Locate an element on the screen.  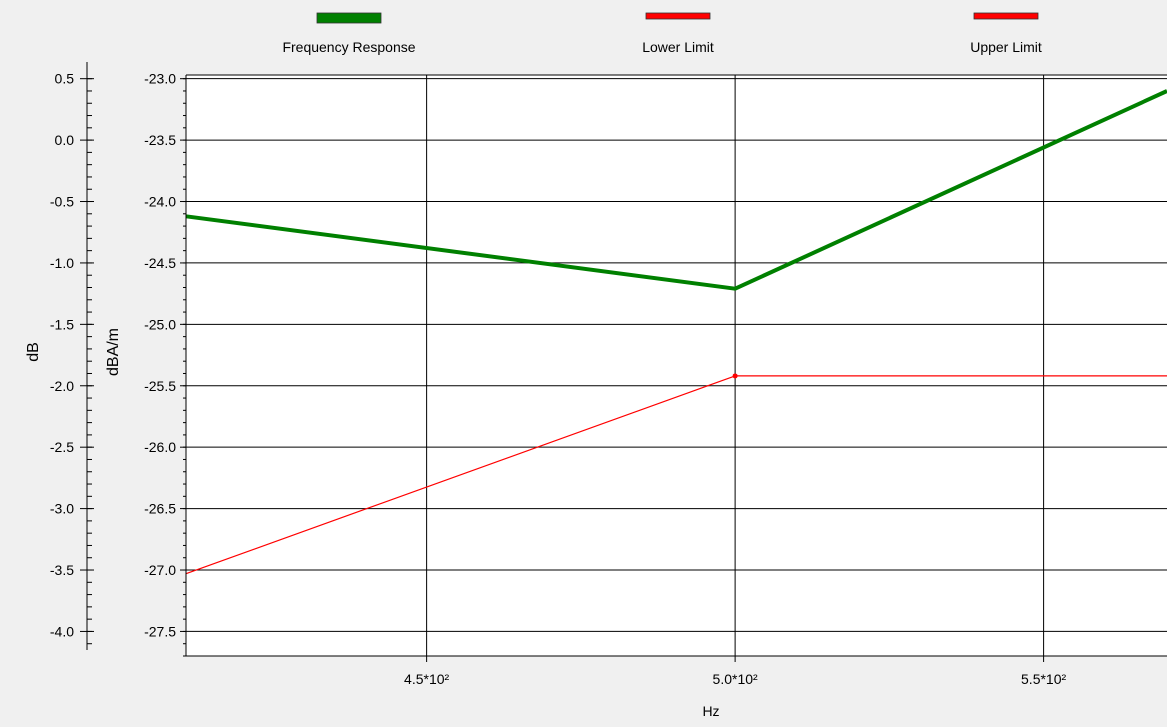
x-tick-label: 5.5*10² is located at coordinates (1043, 679).